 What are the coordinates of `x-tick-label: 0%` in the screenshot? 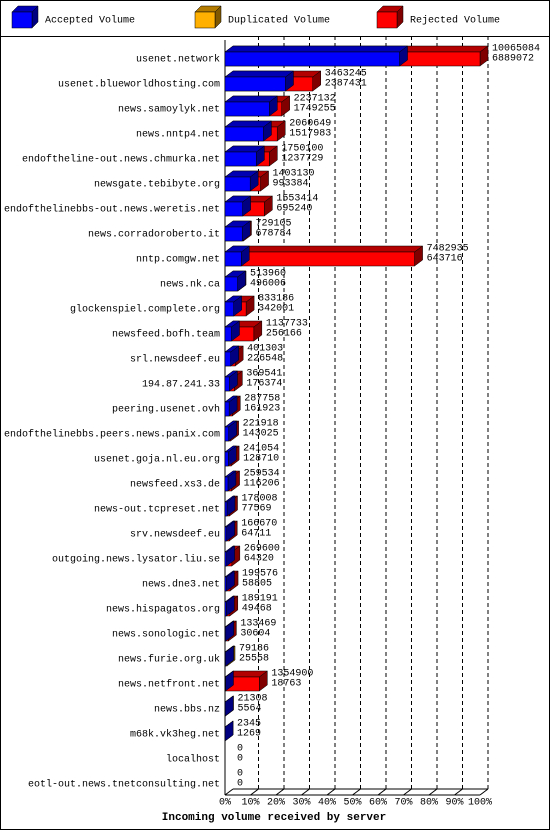 It's located at (225, 803).